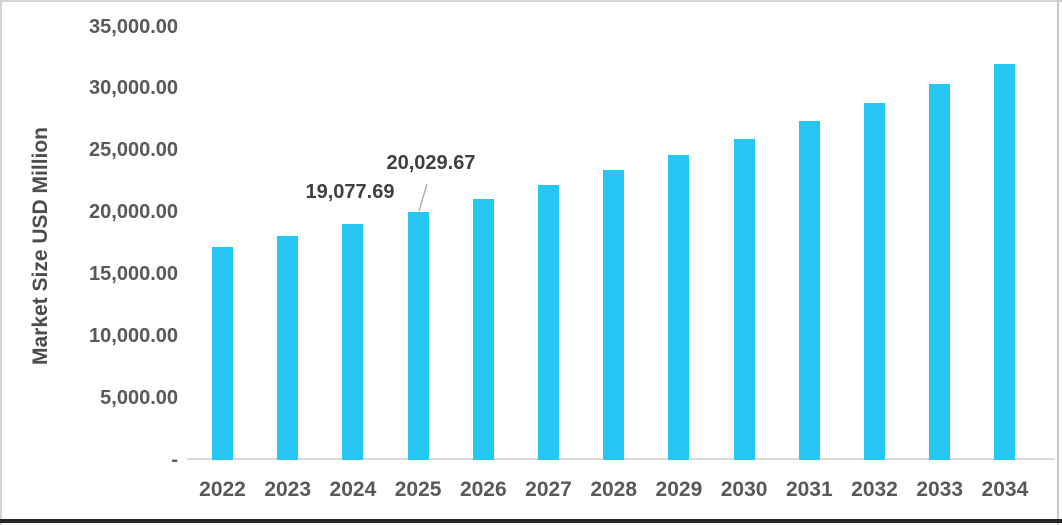 Image resolution: width=1062 pixels, height=525 pixels. I want to click on y-tick-label: 35,000.00, so click(133, 26).